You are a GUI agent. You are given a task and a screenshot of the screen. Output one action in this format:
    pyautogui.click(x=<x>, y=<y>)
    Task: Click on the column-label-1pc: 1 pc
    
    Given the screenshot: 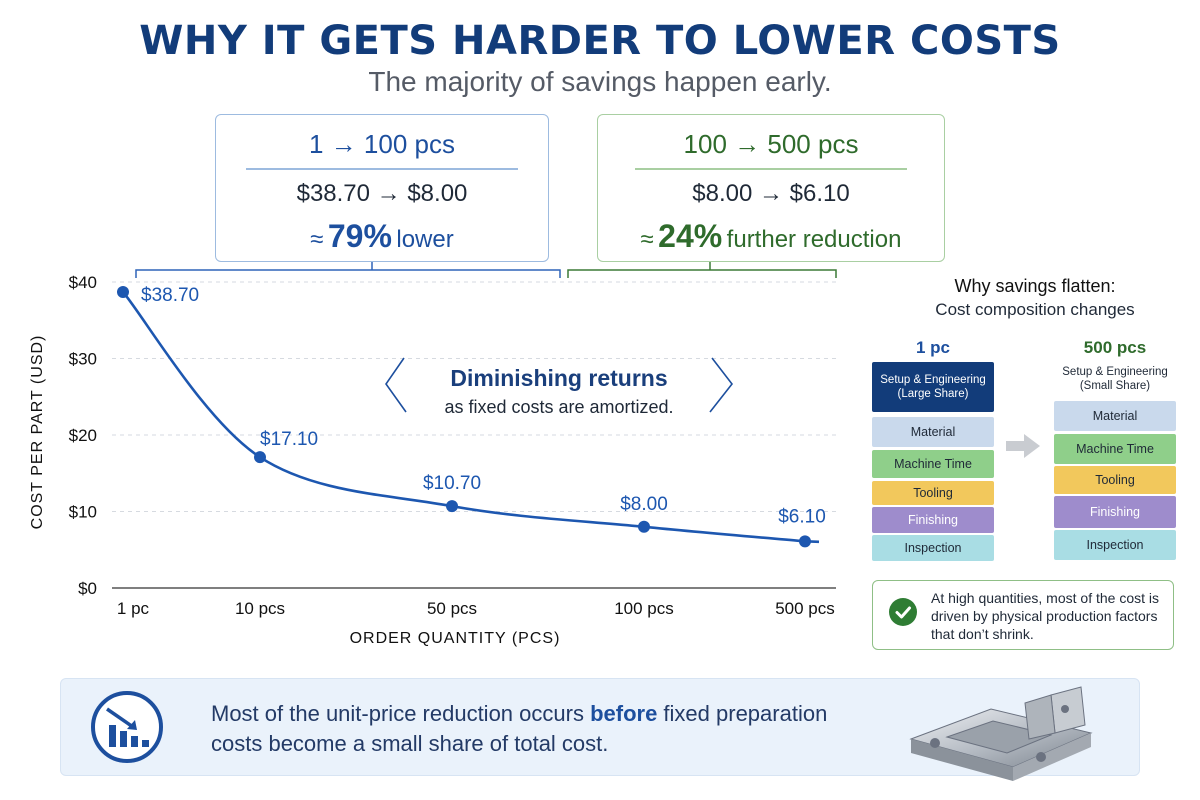 What is the action you would take?
    pyautogui.click(x=933, y=347)
    